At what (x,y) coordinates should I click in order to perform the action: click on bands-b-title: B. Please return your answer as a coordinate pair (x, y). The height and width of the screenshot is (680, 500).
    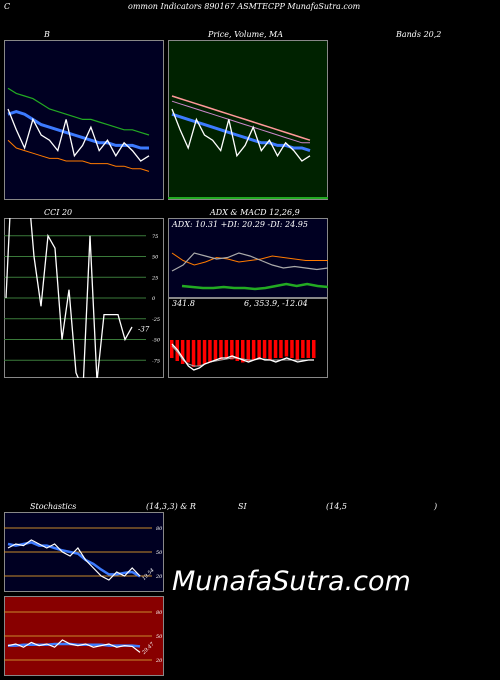
    Looking at the image, I should click on (47, 34).